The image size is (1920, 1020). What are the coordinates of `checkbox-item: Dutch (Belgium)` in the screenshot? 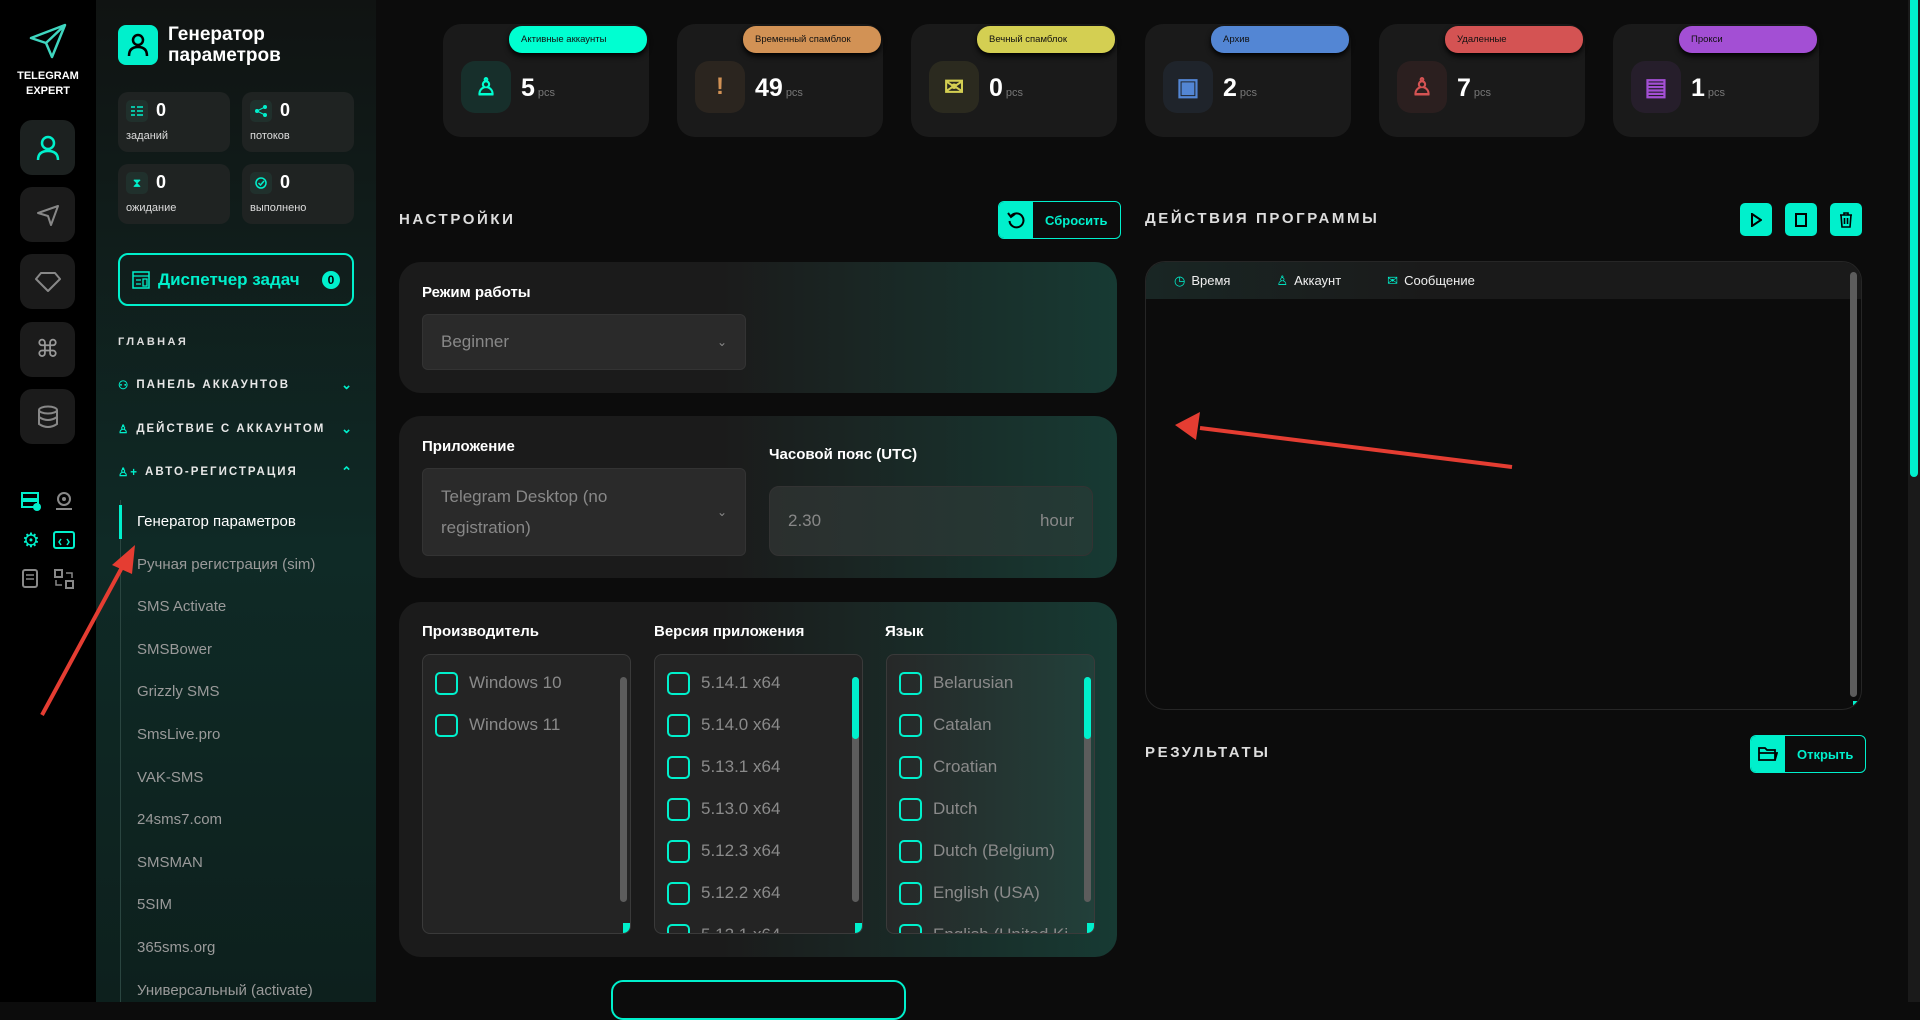 It's located at (990, 851).